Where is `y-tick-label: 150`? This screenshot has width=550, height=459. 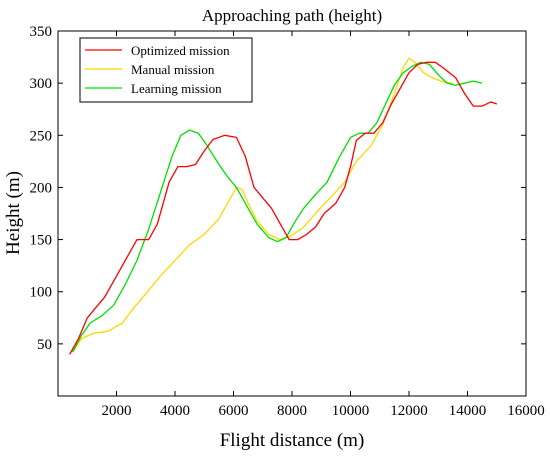
y-tick-label: 150 is located at coordinates (41, 241).